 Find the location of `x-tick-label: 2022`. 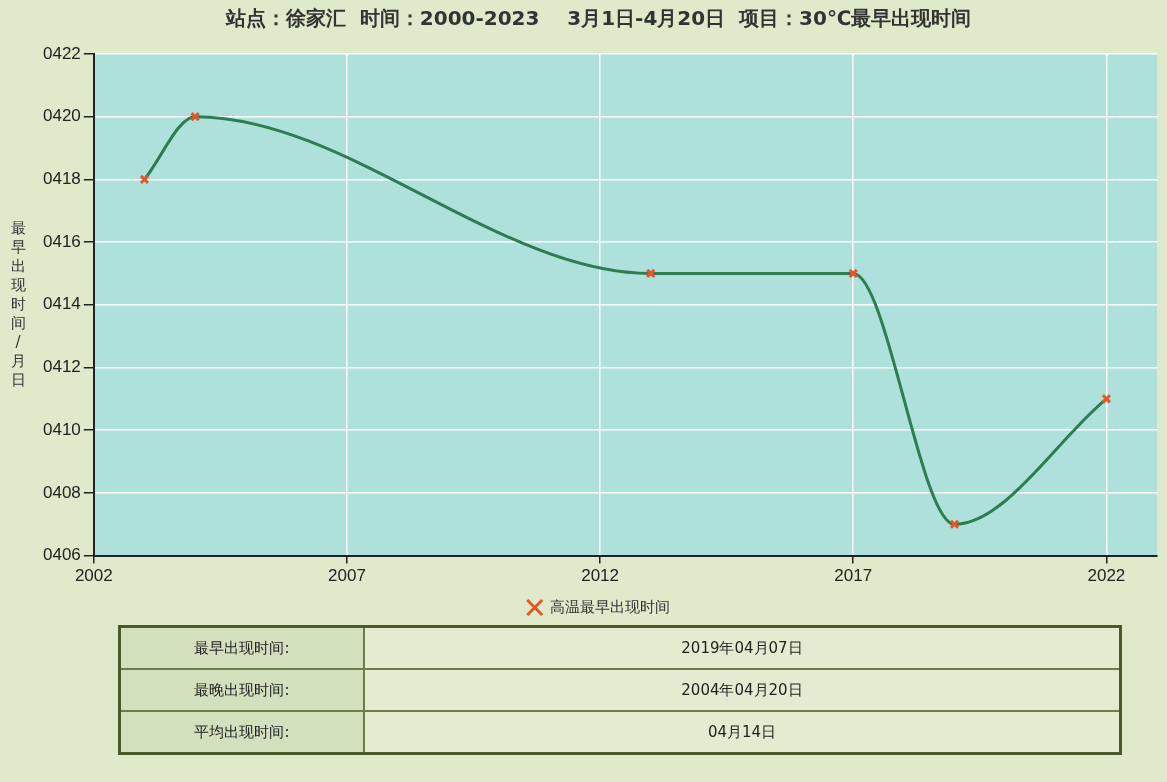

x-tick-label: 2022 is located at coordinates (1106, 576).